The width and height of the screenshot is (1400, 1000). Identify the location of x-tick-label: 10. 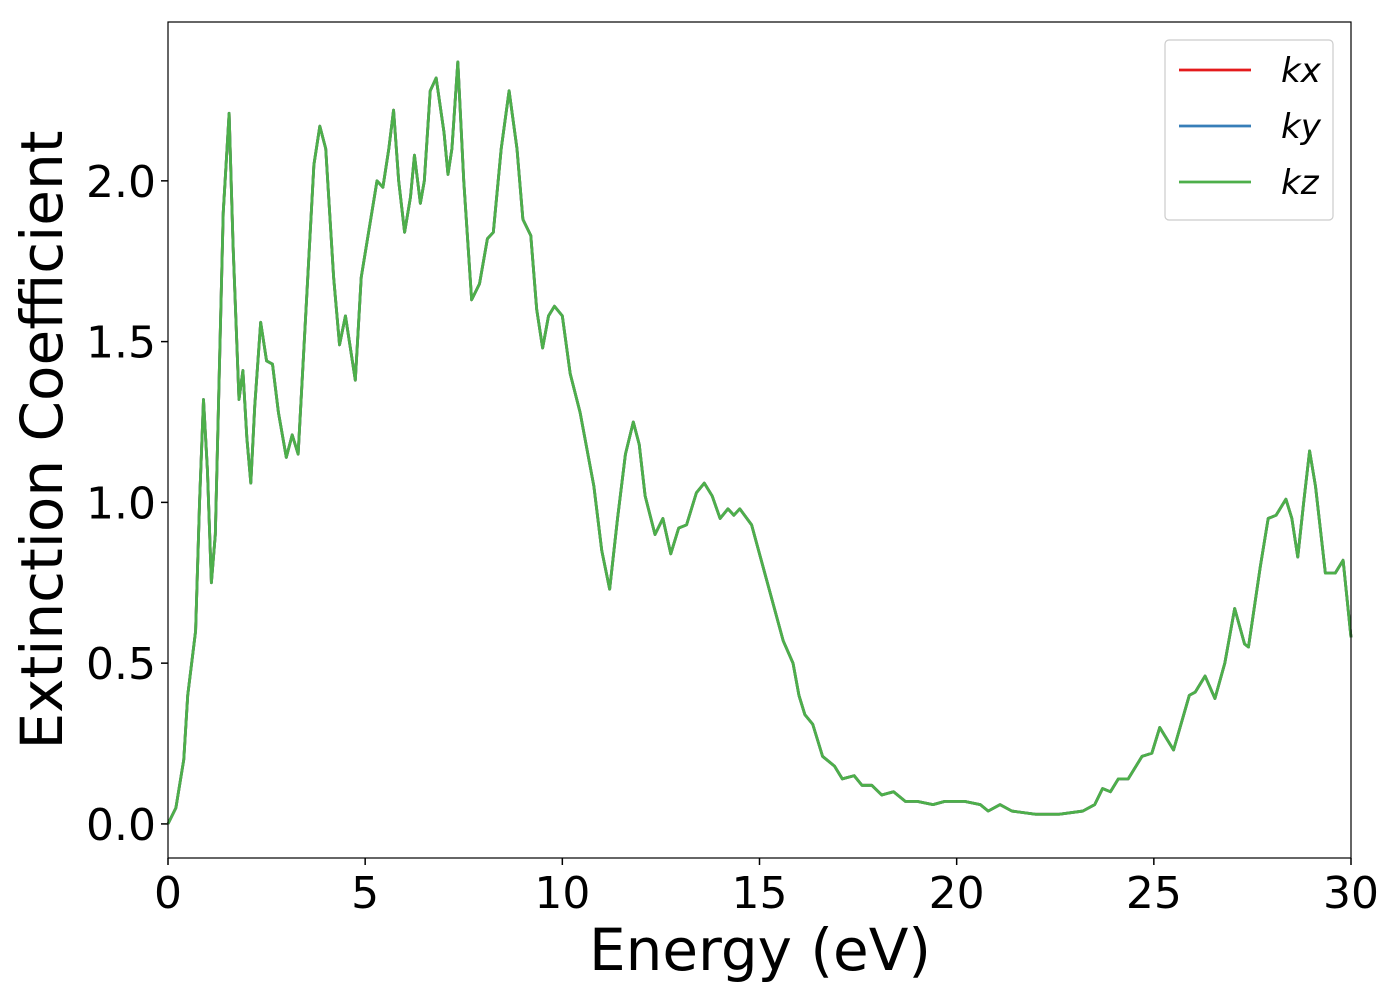
(562, 893).